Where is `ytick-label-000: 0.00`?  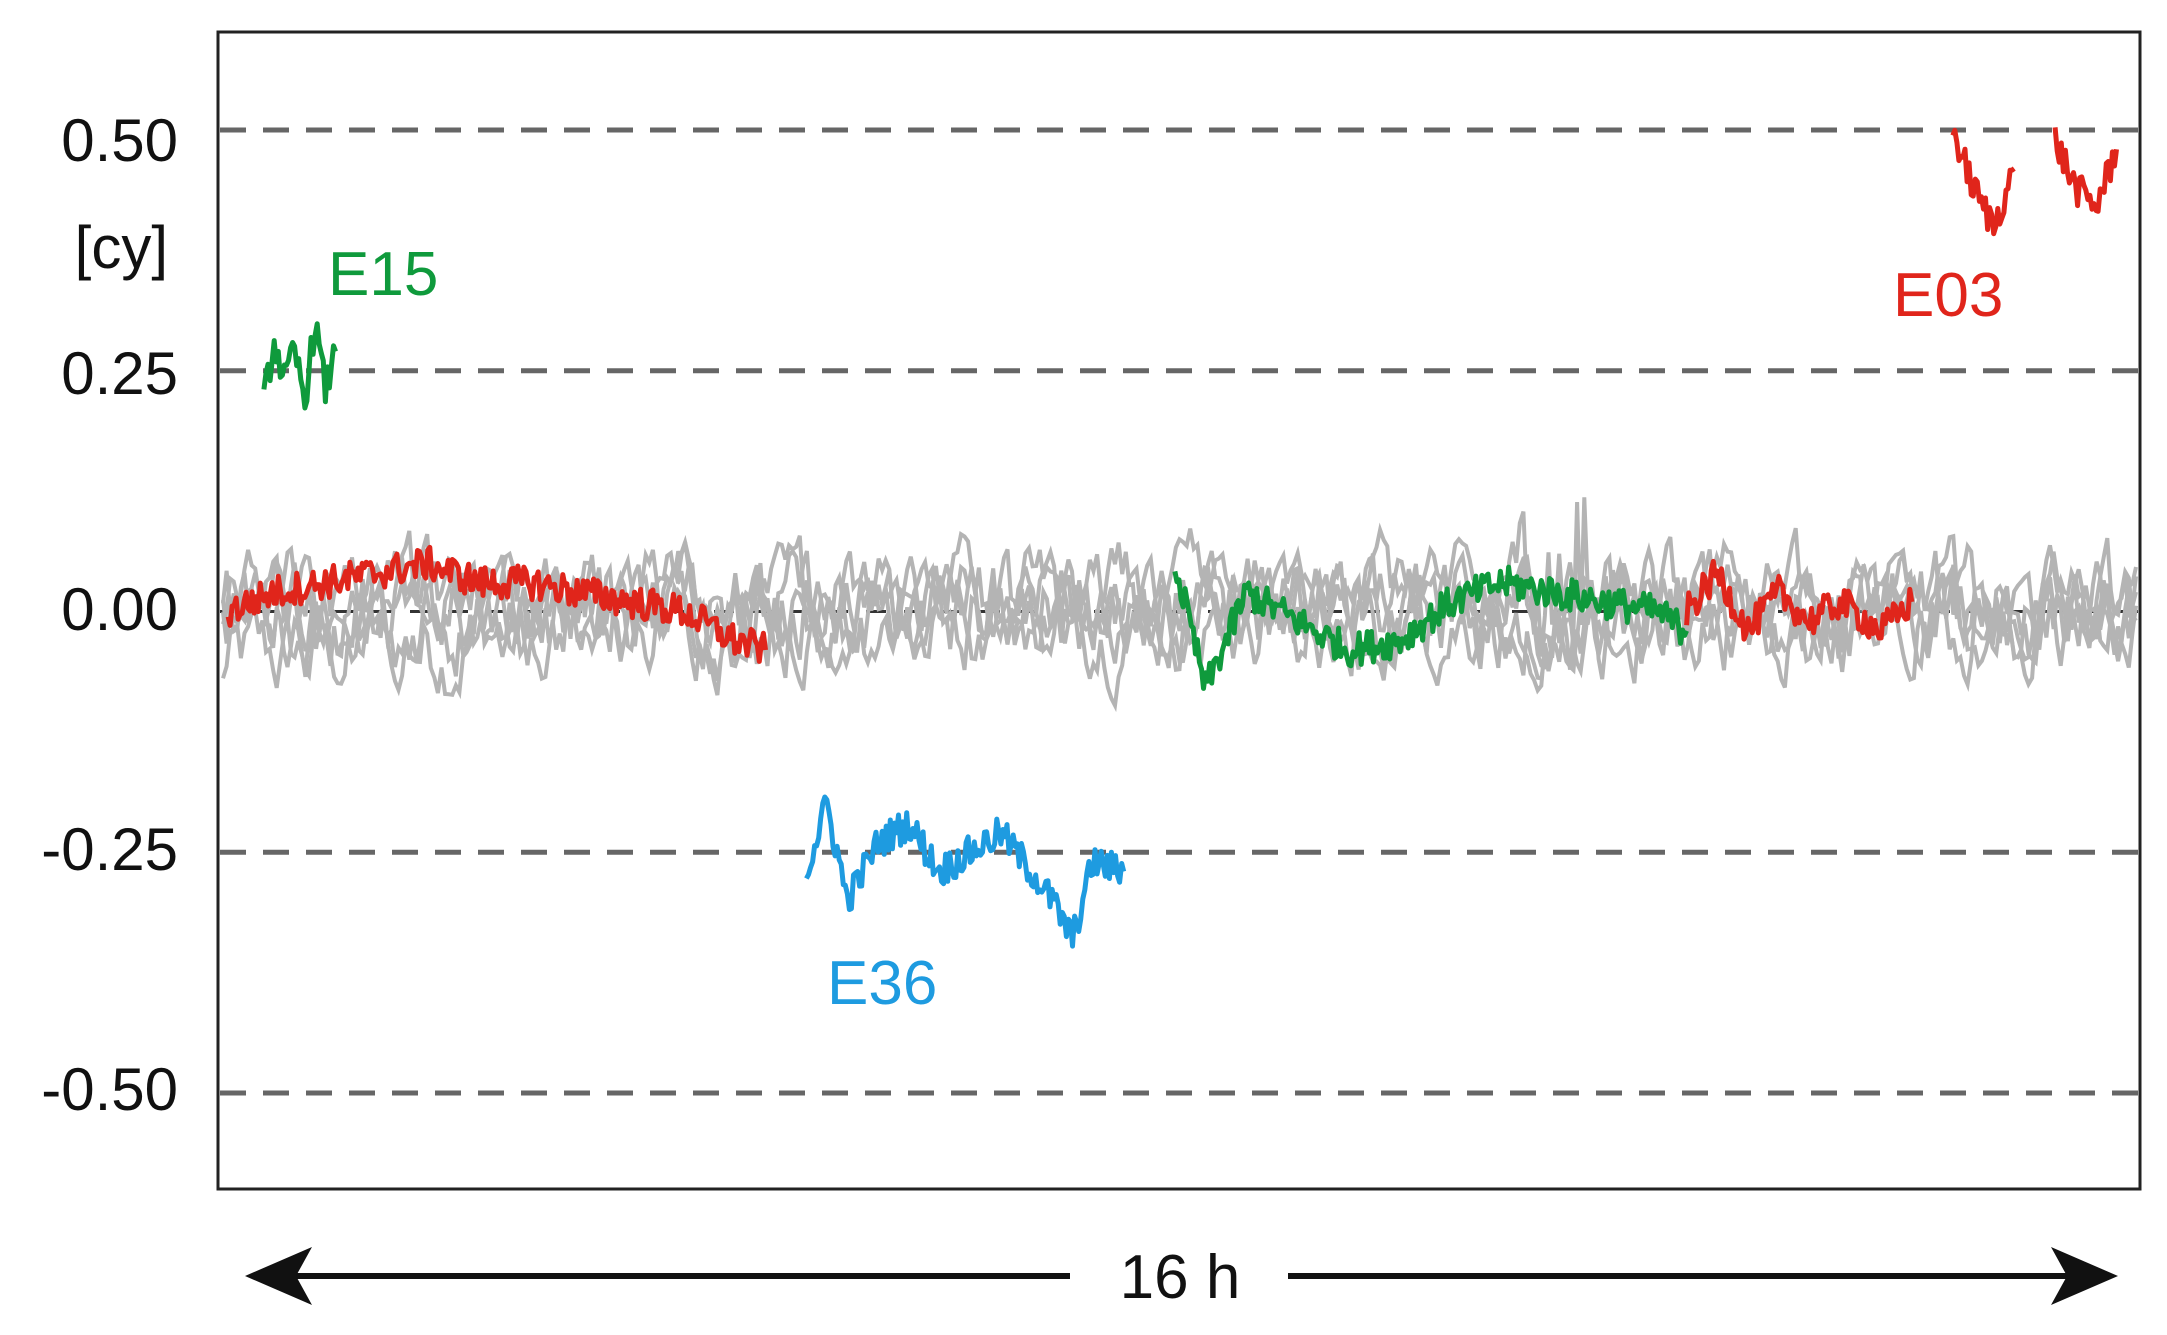
ytick-label-000: 0.00 is located at coordinates (119, 609).